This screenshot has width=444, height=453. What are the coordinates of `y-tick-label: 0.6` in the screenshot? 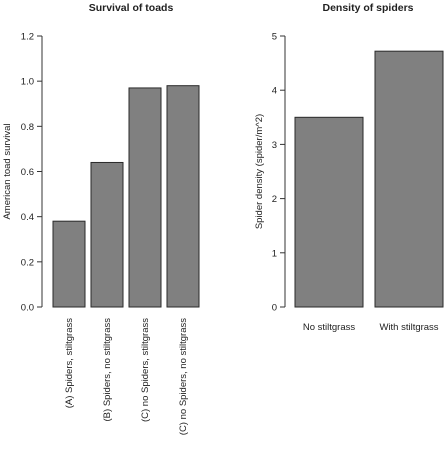 It's located at (27, 172).